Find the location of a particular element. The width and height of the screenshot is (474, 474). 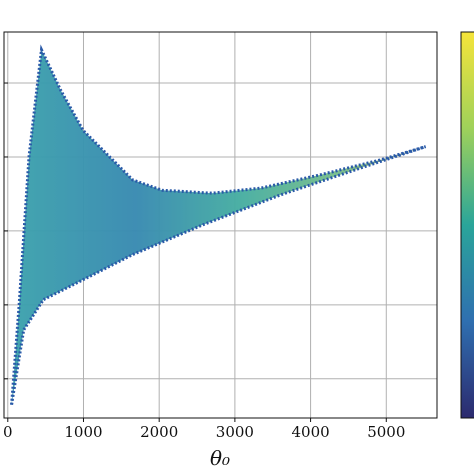

x-axis-label: θ₀ is located at coordinates (220, 458).